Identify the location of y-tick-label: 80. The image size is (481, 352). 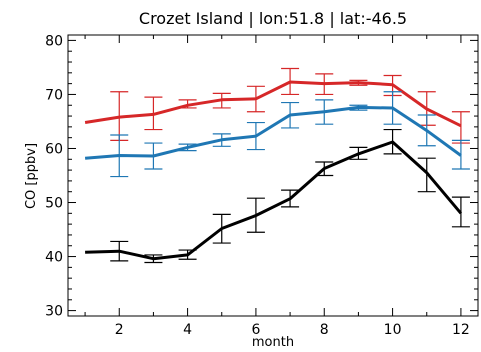
(54, 41).